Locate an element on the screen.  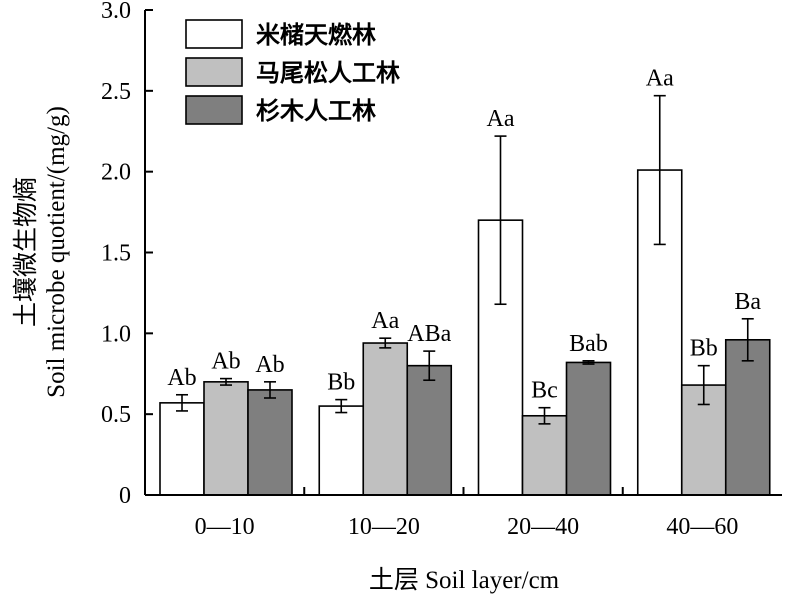
x-tick-label: 40—60 is located at coordinates (702, 527).